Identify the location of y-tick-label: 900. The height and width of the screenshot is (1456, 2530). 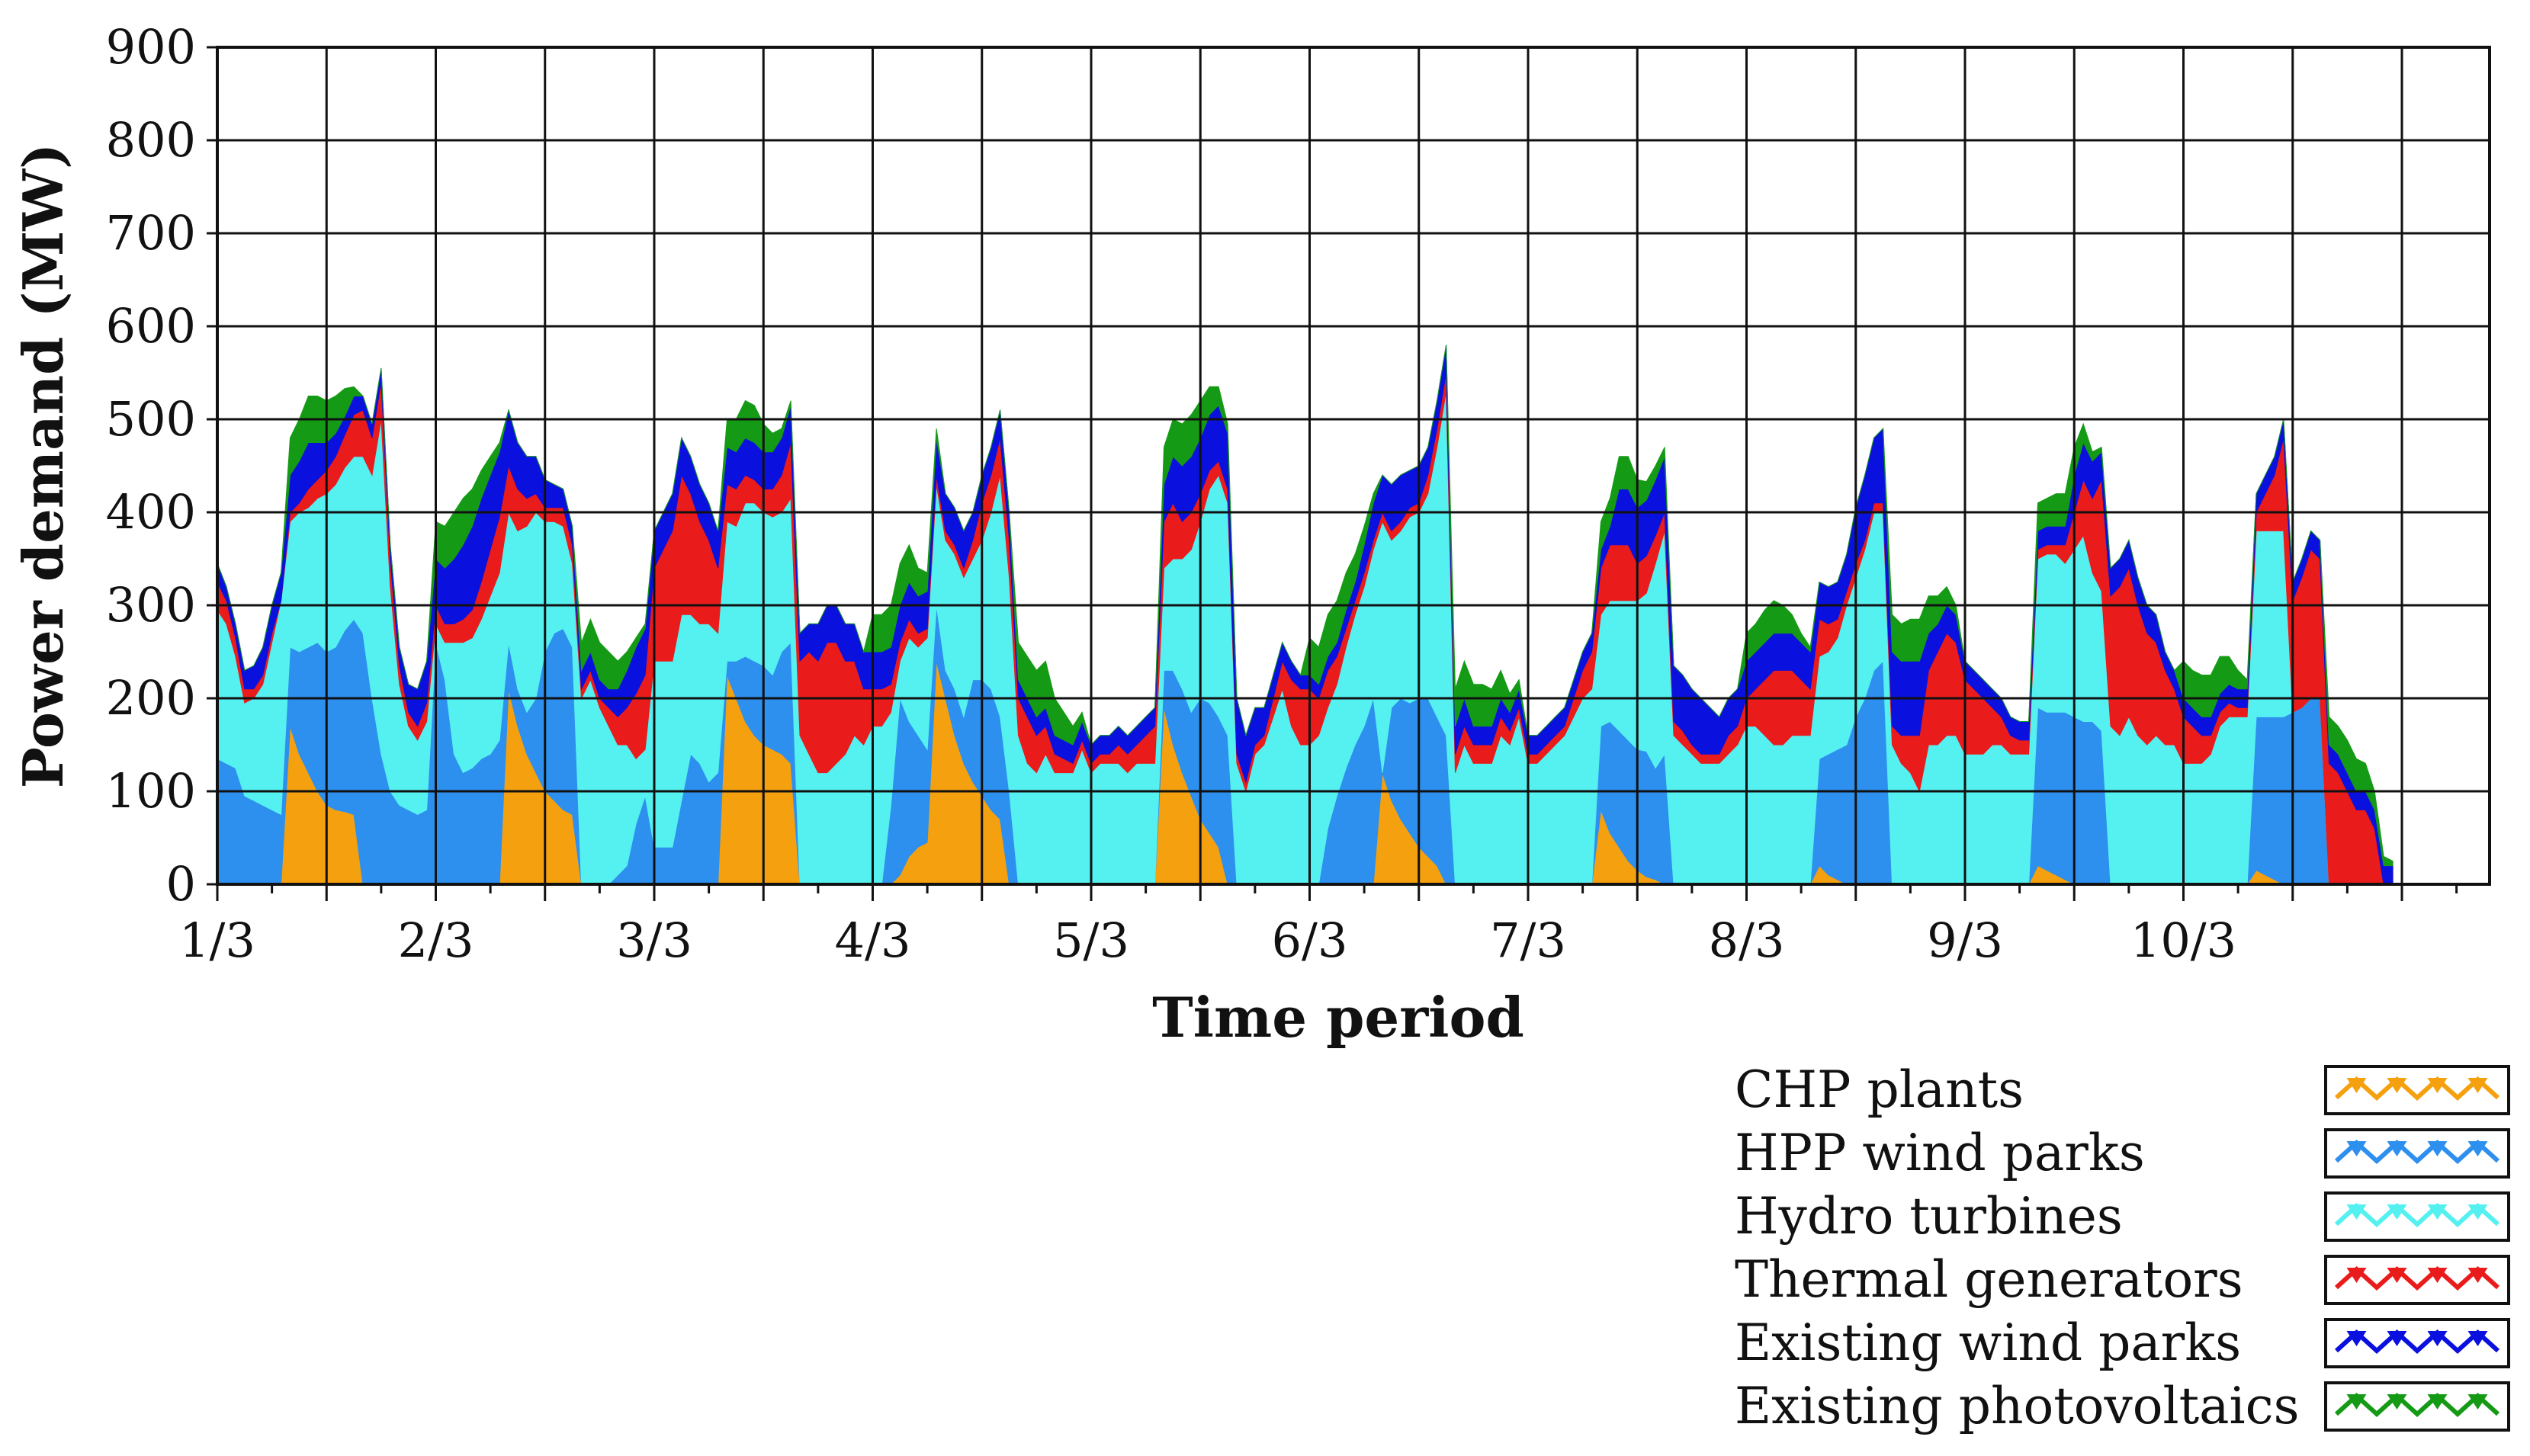
(151, 47).